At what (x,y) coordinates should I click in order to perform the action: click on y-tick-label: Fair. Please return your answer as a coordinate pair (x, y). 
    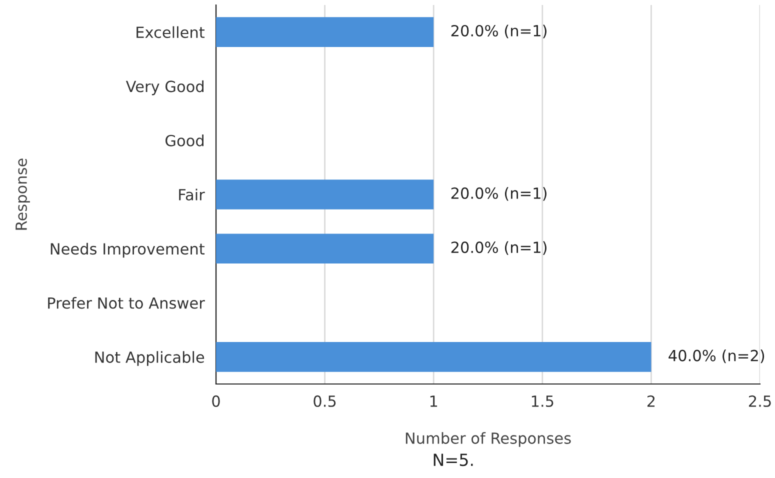
    Looking at the image, I should click on (192, 194).